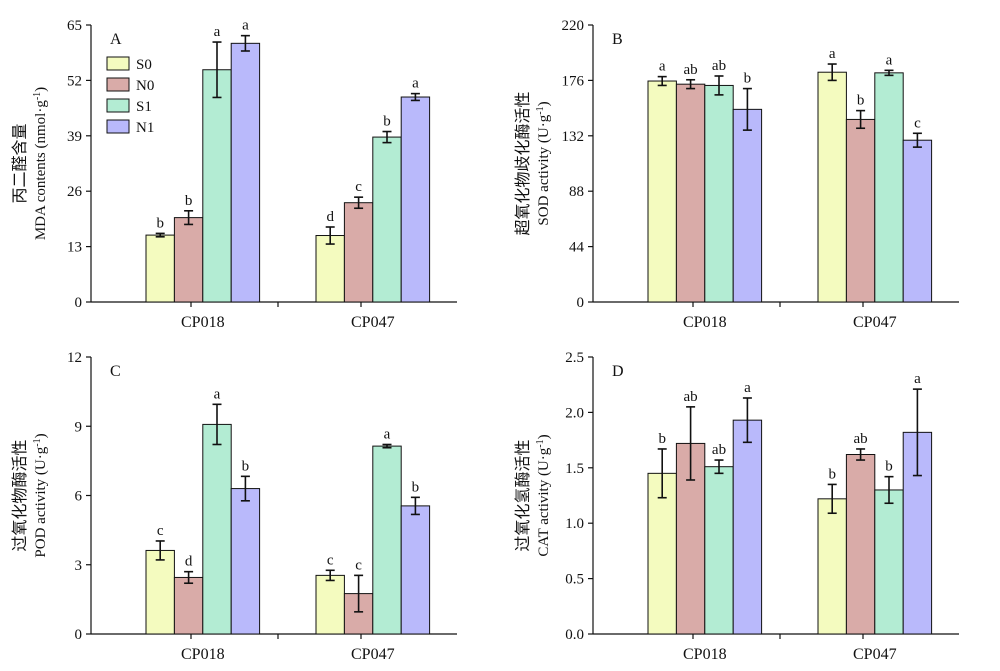 The image size is (1000, 671). I want to click on y-tick-label: 88, so click(576, 192).